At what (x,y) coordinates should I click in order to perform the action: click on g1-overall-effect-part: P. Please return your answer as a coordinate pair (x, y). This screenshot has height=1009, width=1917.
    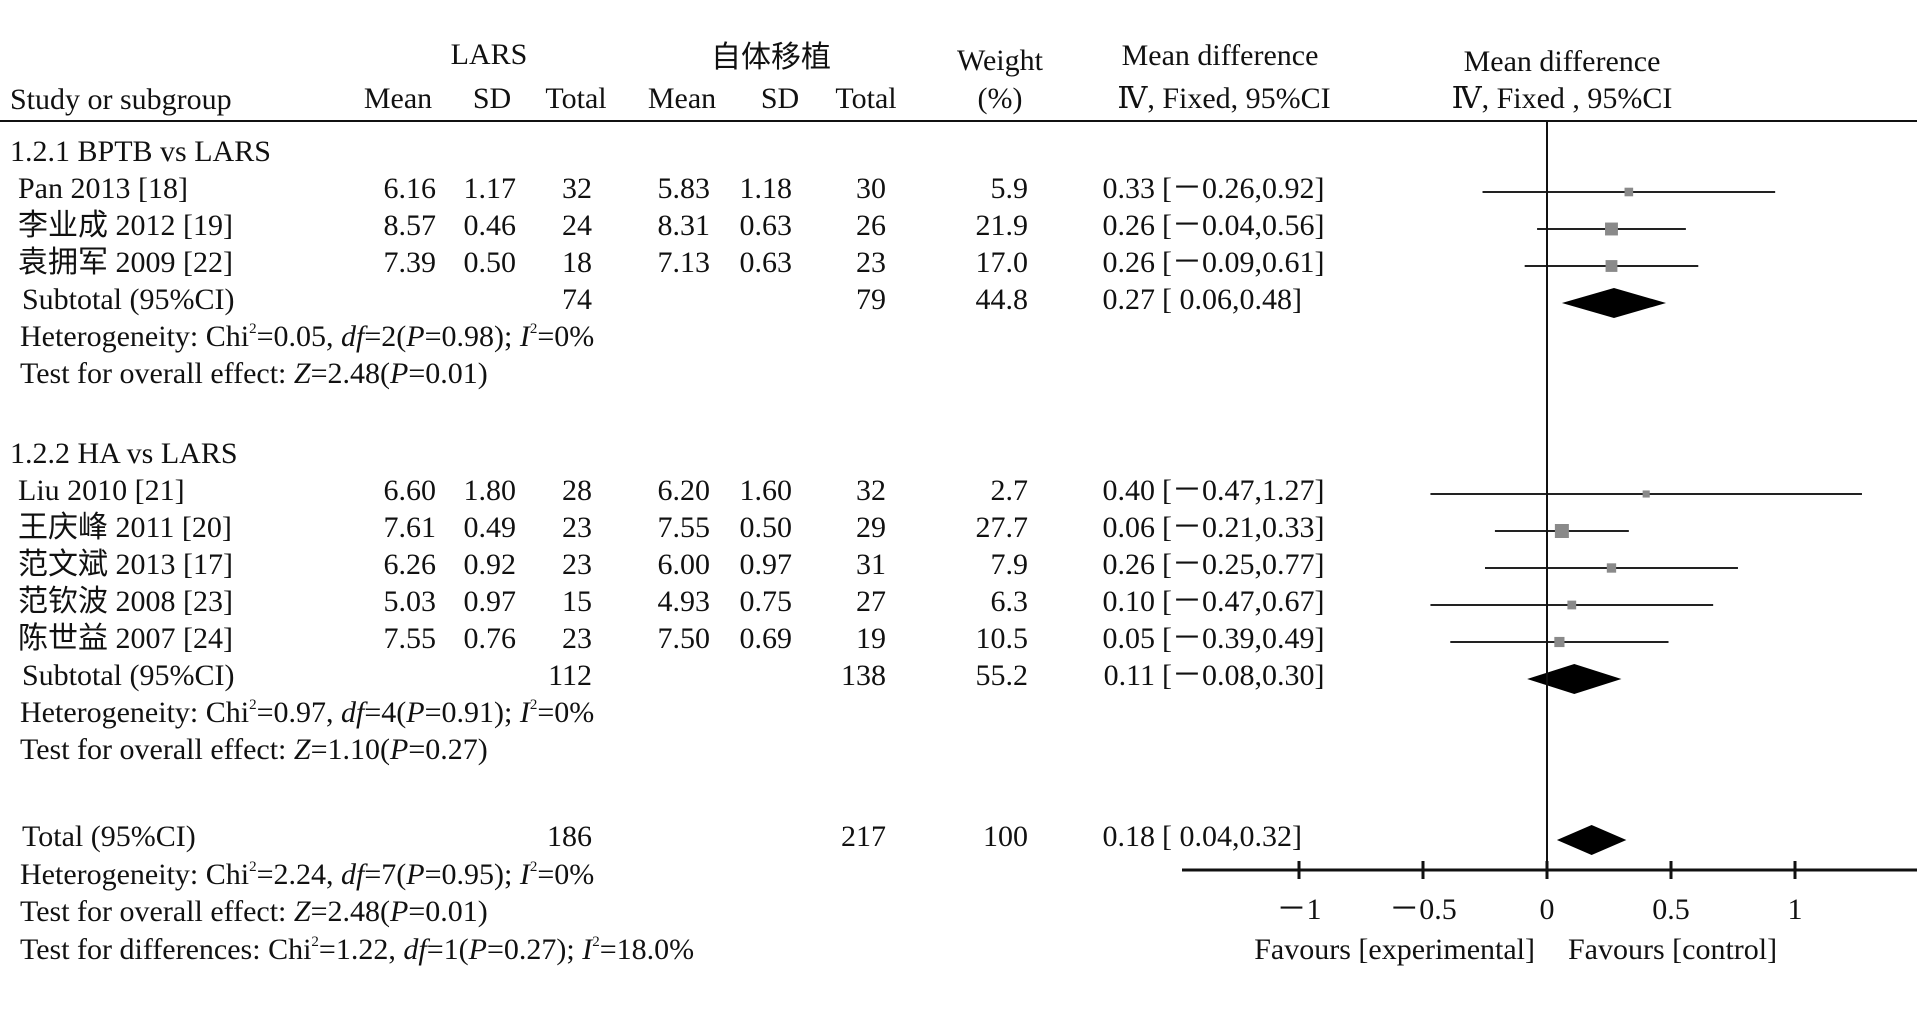
    Looking at the image, I should click on (399, 373).